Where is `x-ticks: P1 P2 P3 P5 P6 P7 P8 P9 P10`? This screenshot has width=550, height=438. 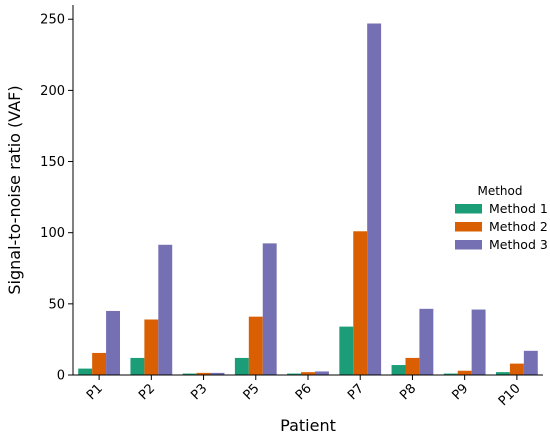 x-ticks: P1 P2 P3 P5 P6 P7 P8 P9 P10 is located at coordinates (304, 392).